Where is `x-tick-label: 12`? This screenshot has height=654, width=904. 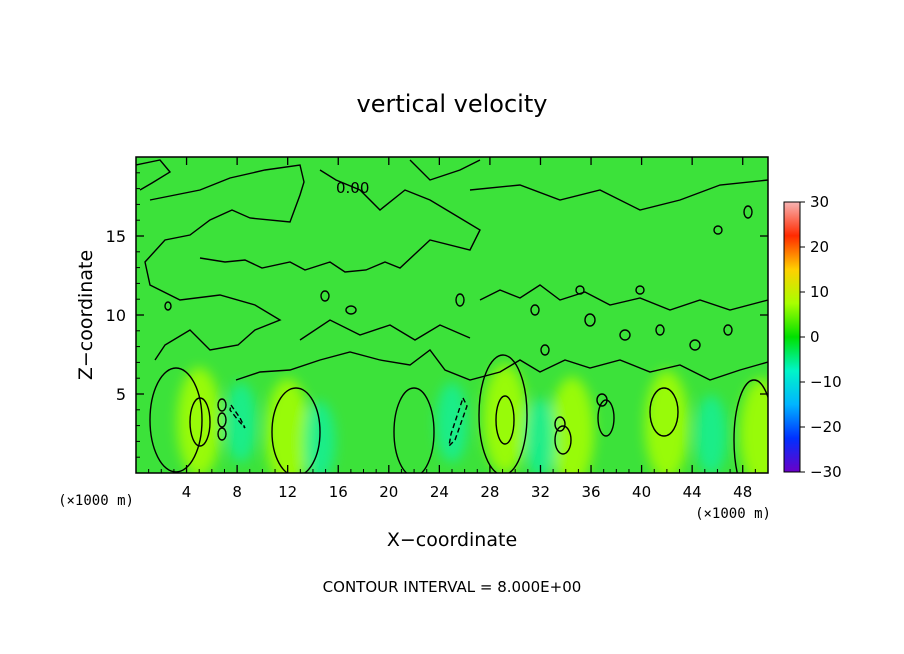
x-tick-label: 12 is located at coordinates (287, 492).